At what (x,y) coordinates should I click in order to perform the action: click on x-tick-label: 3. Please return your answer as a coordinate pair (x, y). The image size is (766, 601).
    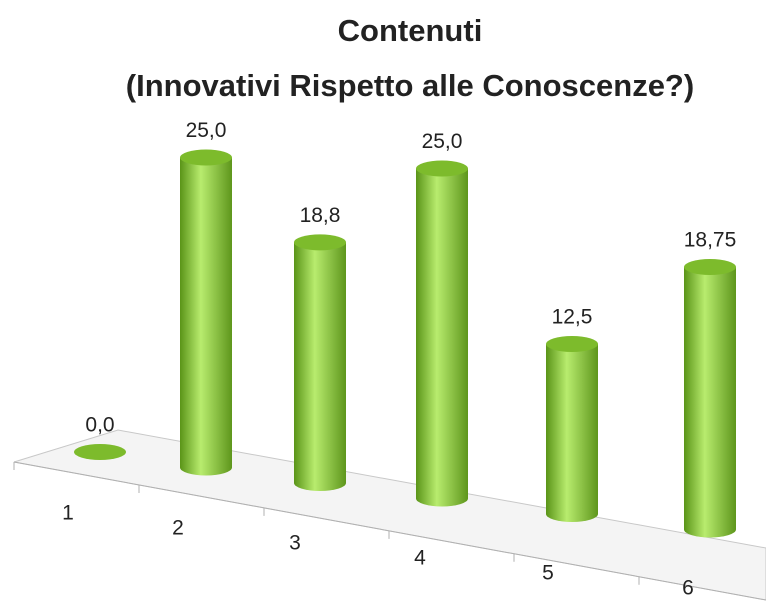
    Looking at the image, I should click on (295, 543).